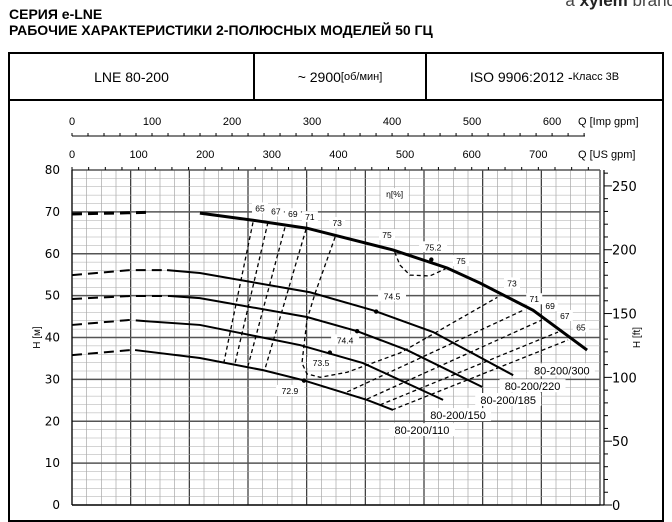 The width and height of the screenshot is (672, 522). Describe the element at coordinates (624, 251) in the screenshot. I see `right-tick-label: 200` at that location.